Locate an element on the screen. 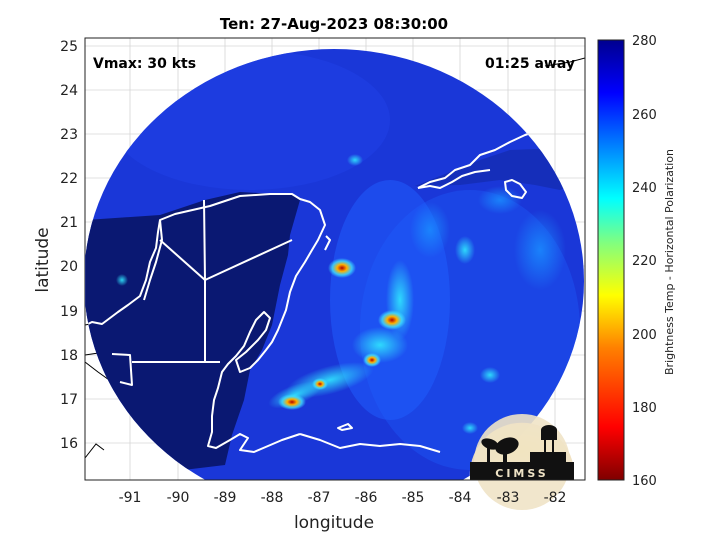  x-tick-label: -85 is located at coordinates (413, 498).